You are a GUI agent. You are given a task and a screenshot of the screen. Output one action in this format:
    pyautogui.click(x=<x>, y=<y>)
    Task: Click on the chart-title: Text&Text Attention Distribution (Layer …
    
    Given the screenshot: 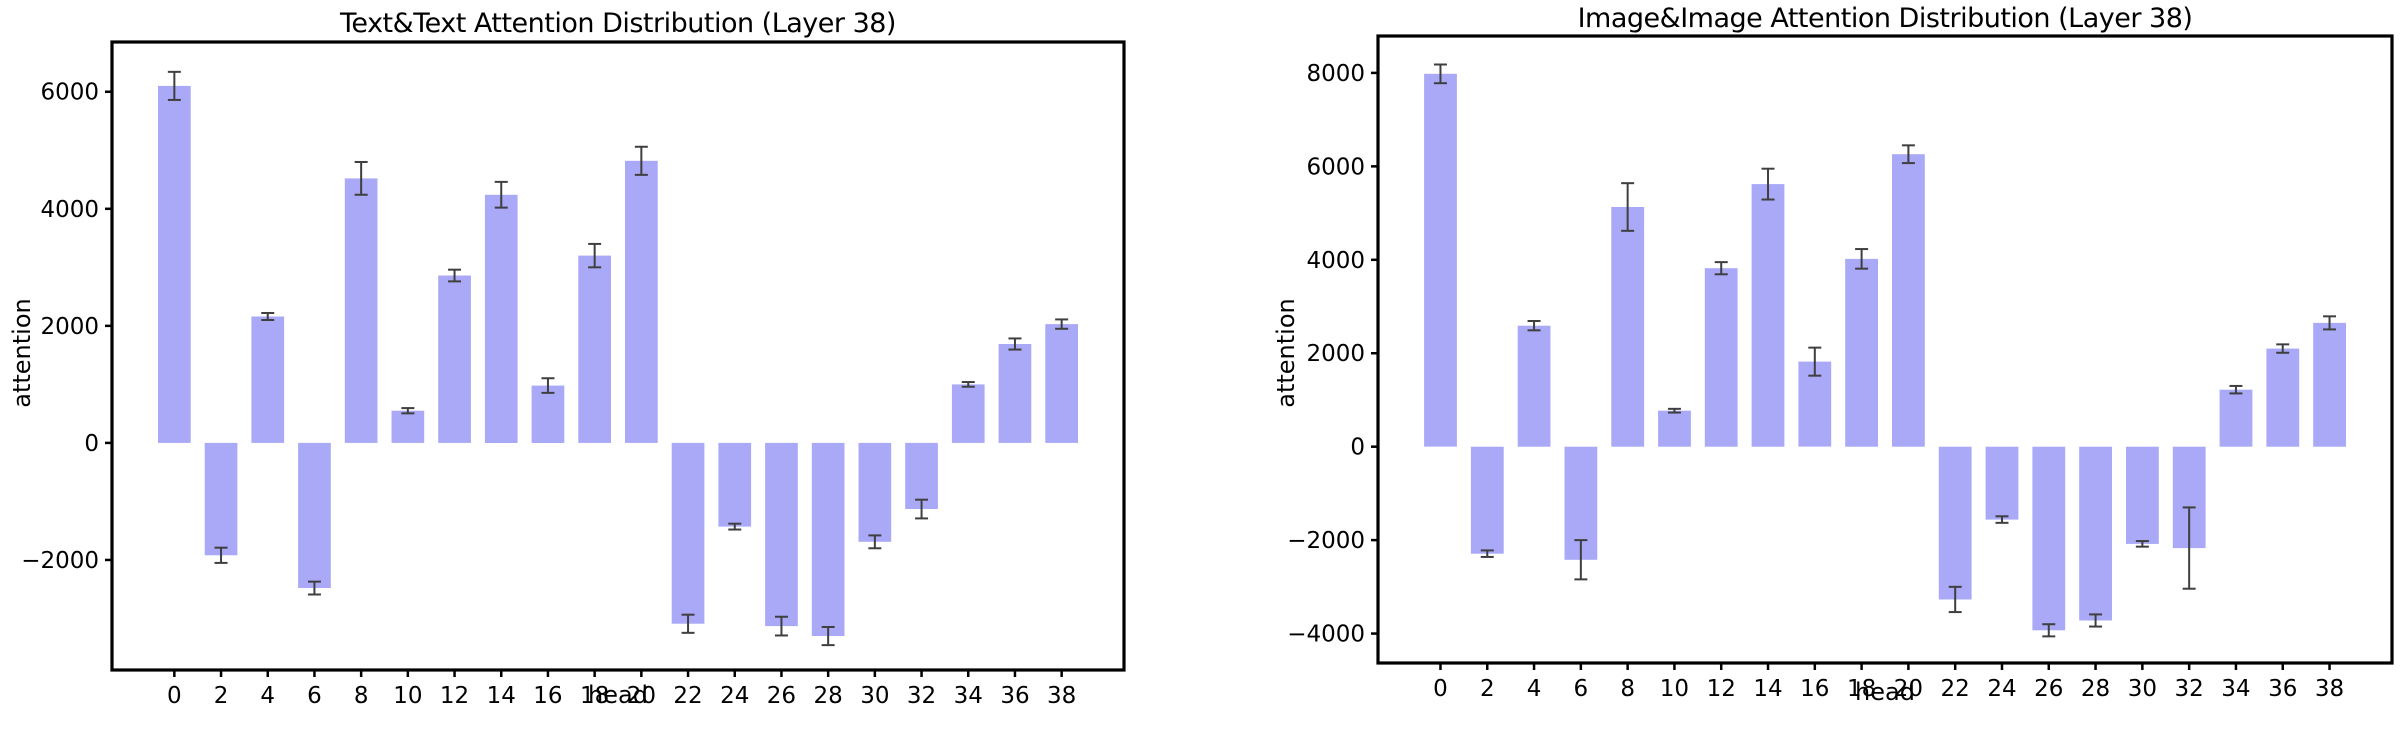 What is the action you would take?
    pyautogui.click(x=618, y=23)
    